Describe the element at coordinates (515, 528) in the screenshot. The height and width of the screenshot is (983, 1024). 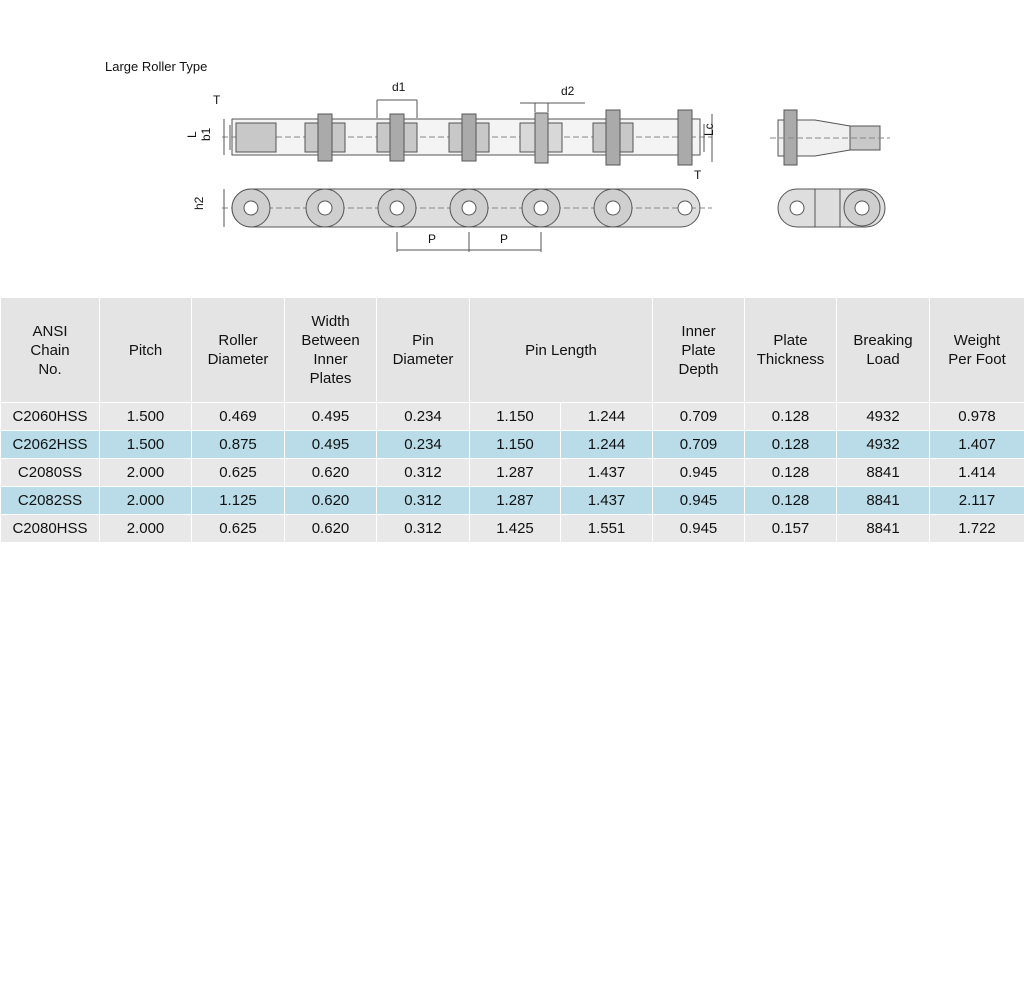
I see `table-cell: 1.425` at that location.